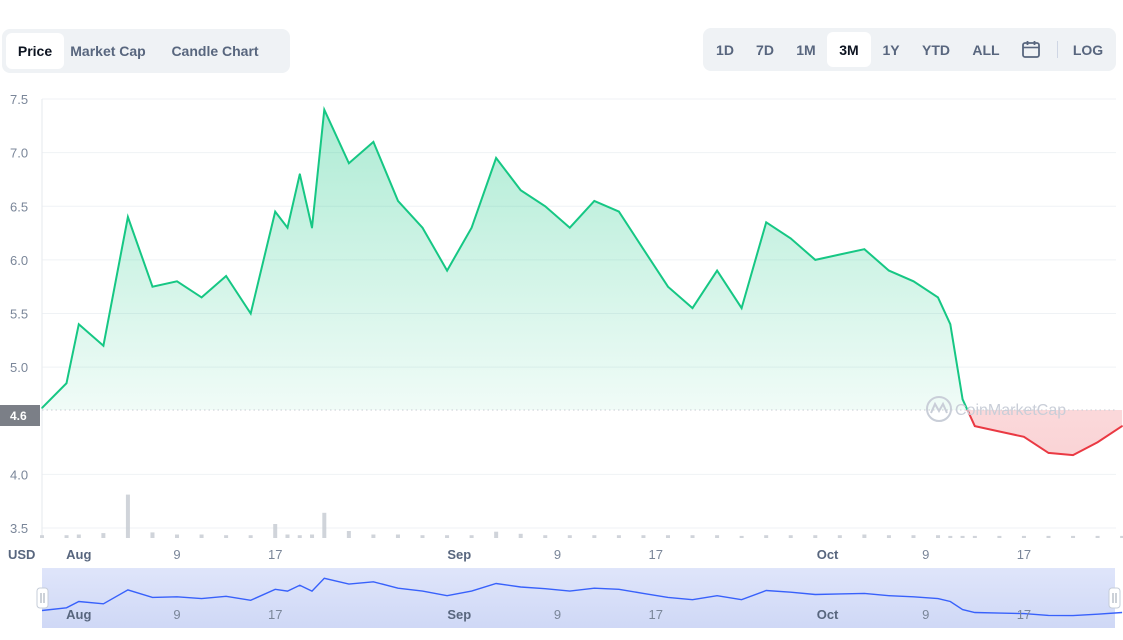 This screenshot has height=640, width=1123. I want to click on price-tag-label: 4.6, so click(18, 416).